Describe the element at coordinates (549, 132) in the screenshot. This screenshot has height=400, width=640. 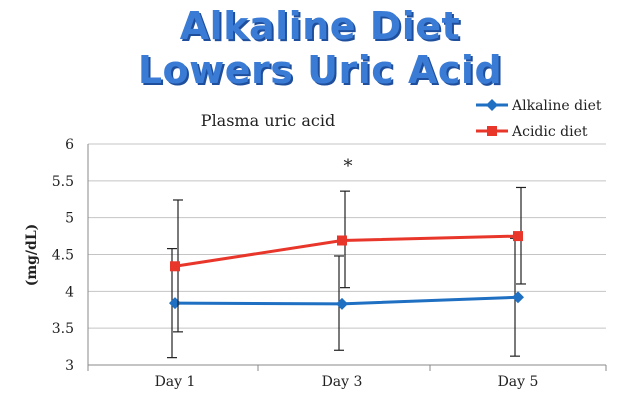
I see `legend-label: Acidic diet` at that location.